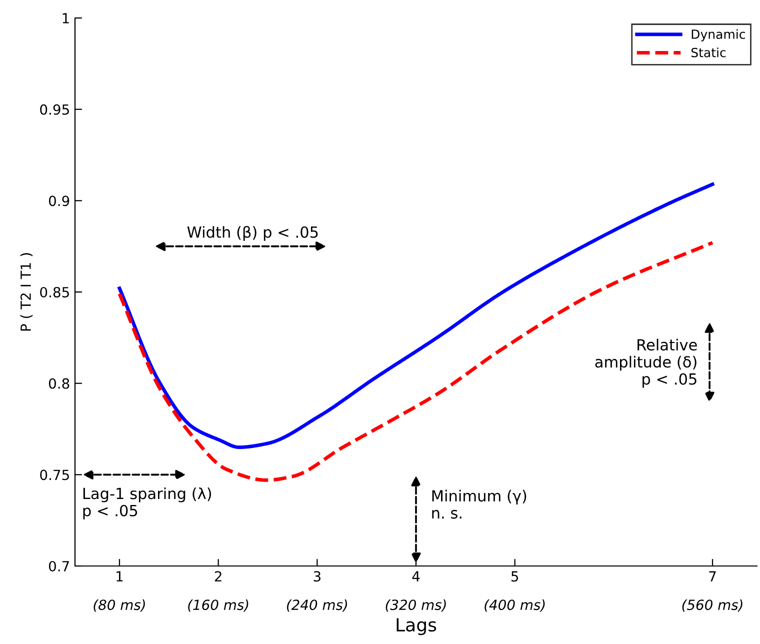 The width and height of the screenshot is (760, 644). I want to click on y-tick-label: 0.75, so click(54, 475).